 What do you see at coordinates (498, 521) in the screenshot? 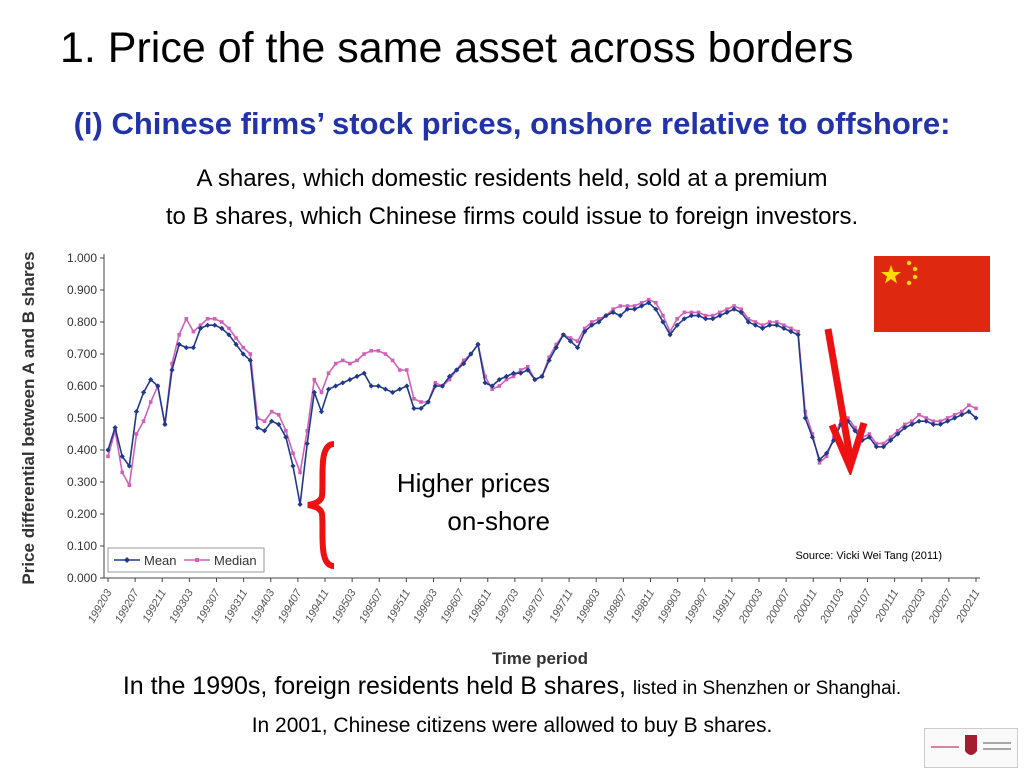
I see `annotation-line-2: on-shore` at bounding box center [498, 521].